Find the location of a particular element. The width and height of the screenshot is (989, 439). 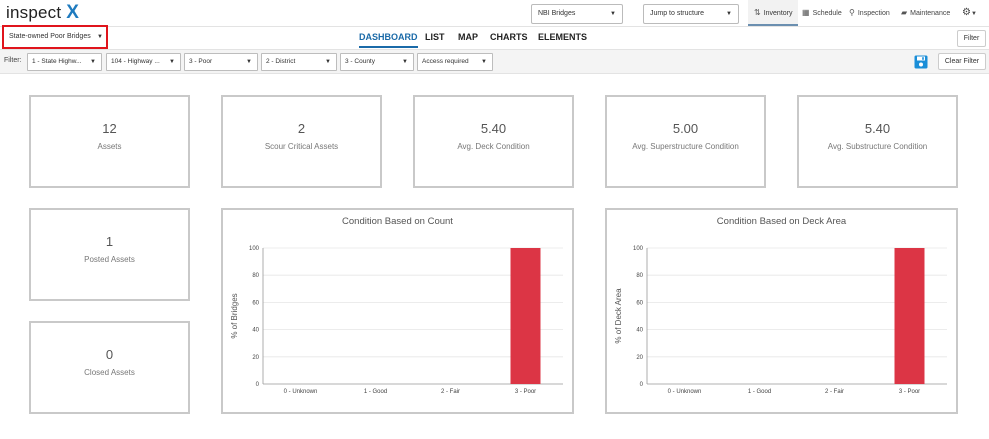

filter-county-select: 3 - County ▼ is located at coordinates (377, 62).